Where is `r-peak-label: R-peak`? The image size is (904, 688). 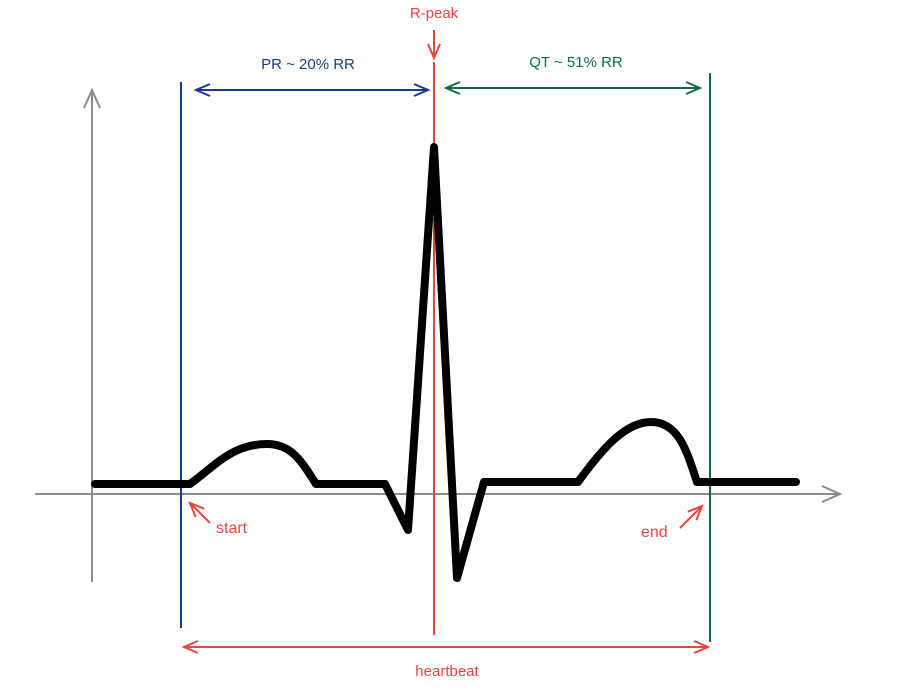 r-peak-label: R-peak is located at coordinates (434, 13).